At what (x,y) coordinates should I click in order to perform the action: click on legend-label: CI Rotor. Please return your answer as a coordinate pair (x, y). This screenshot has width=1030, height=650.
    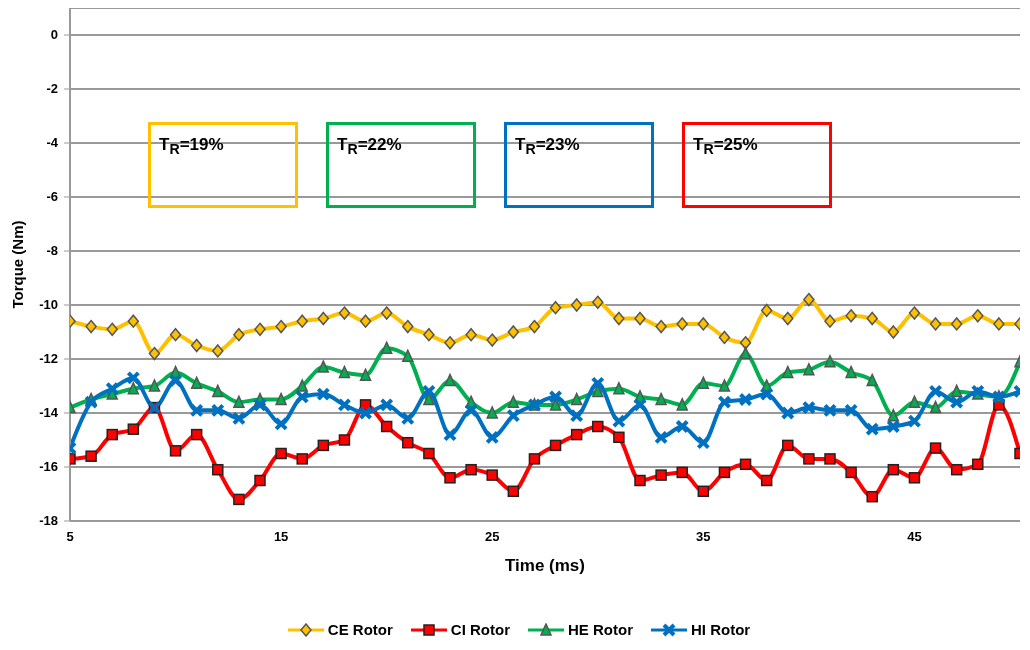
    Looking at the image, I should click on (479, 629).